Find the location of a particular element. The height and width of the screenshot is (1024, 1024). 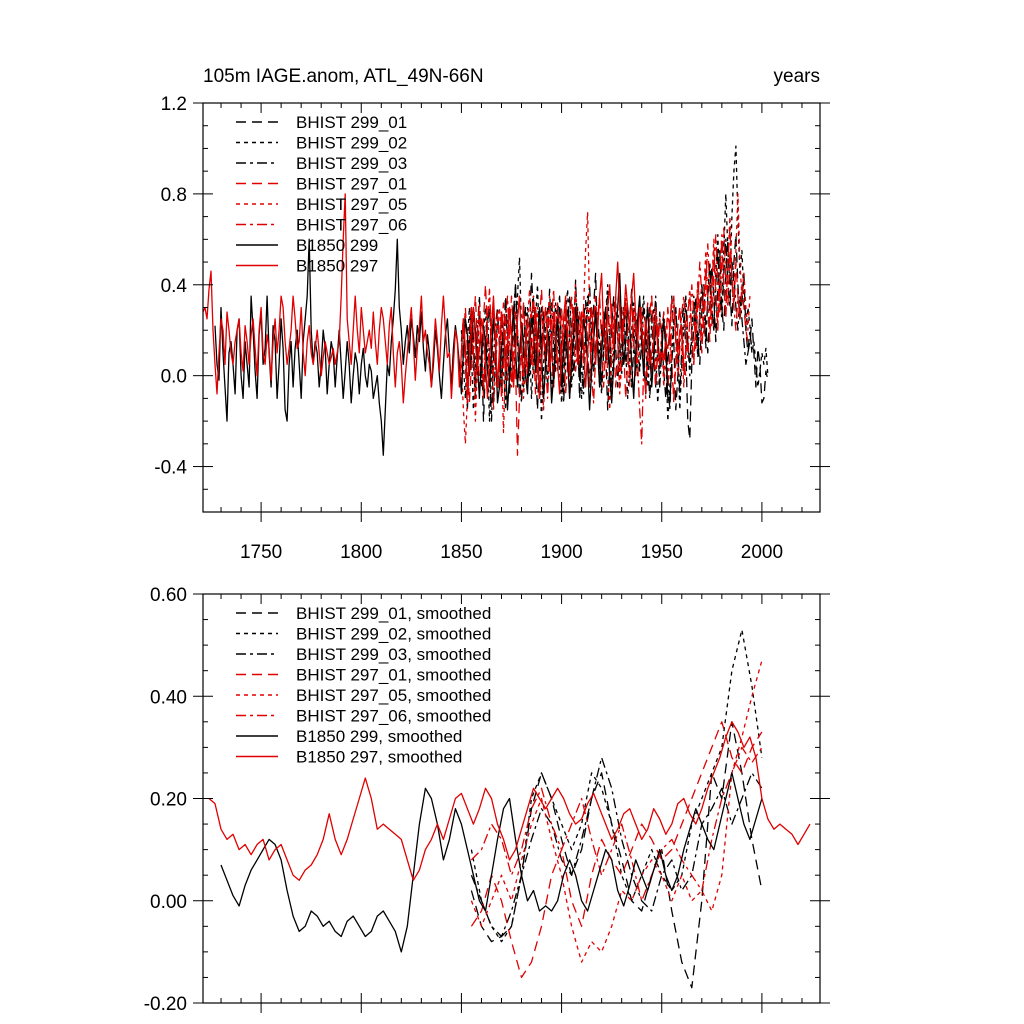

panel2-legend-label-4: BHIST 297_05, smoothed is located at coordinates (393, 695).